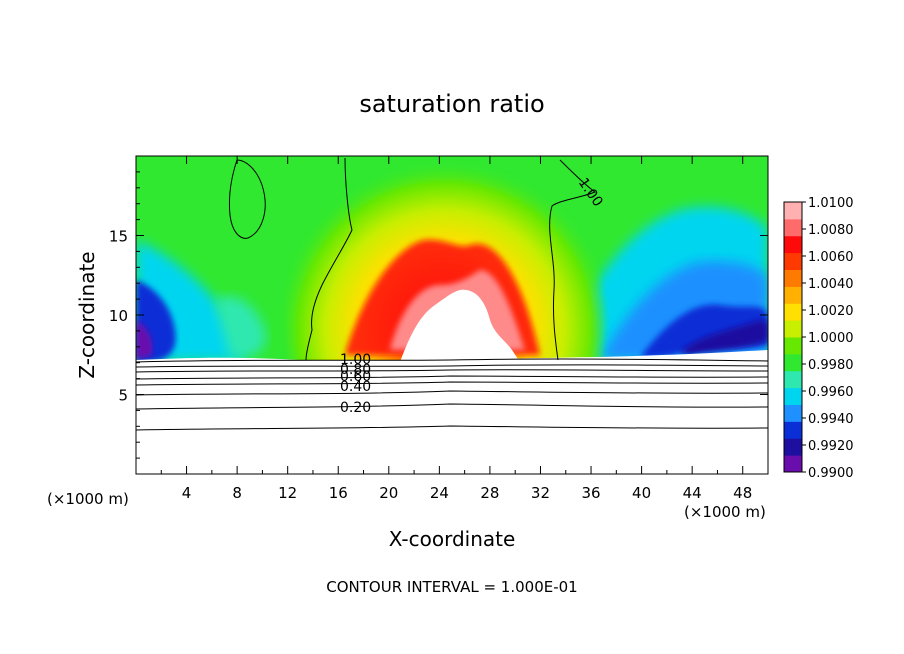 The height and width of the screenshot is (654, 904). I want to click on contour-label-1: 1.00, so click(355, 360).